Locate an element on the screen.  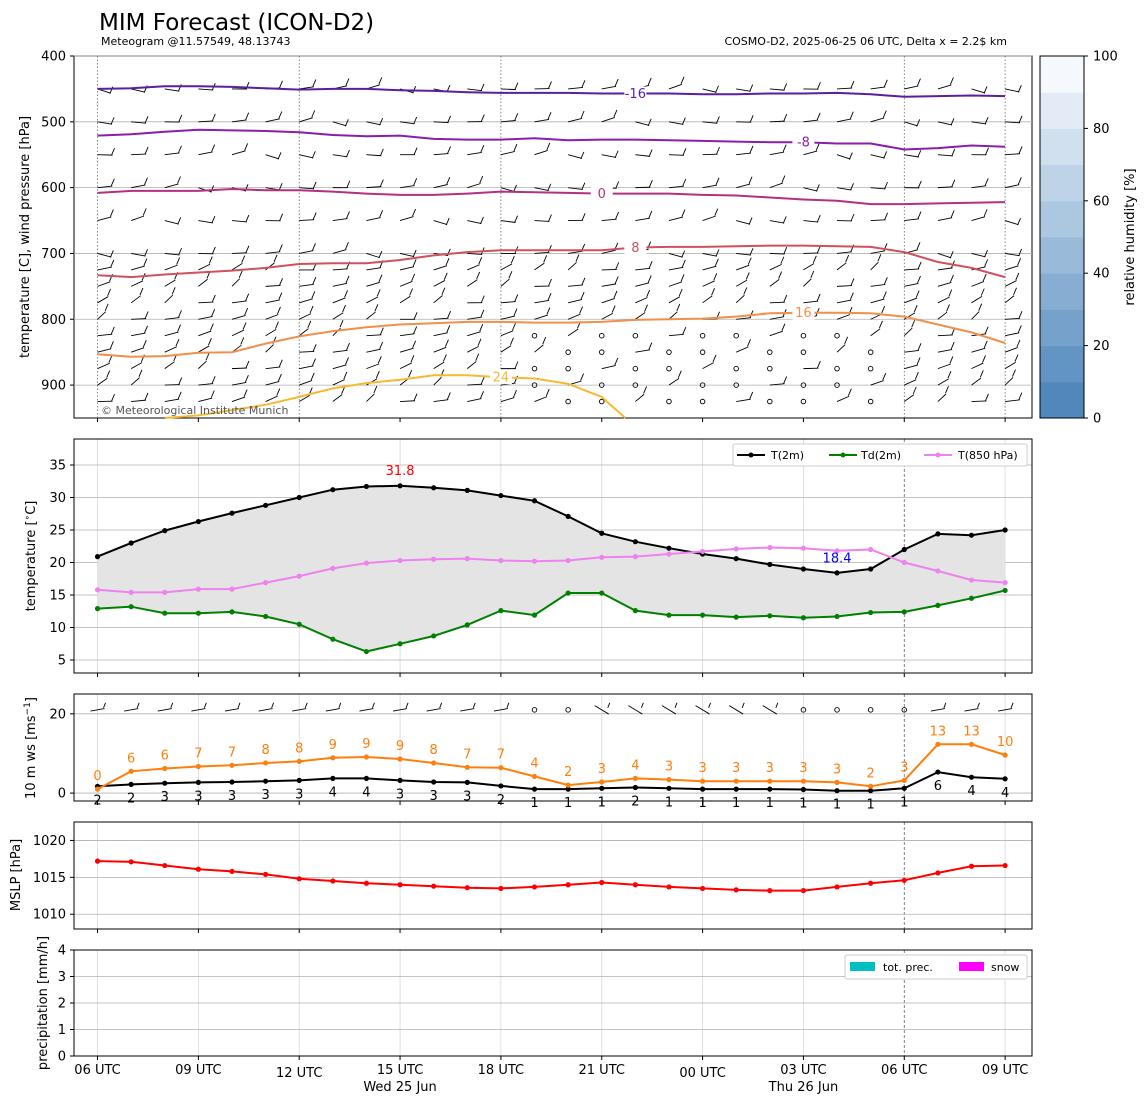
temperature-y-ticks: 5 10 15 20 25 30 35 is located at coordinates (61, 564).